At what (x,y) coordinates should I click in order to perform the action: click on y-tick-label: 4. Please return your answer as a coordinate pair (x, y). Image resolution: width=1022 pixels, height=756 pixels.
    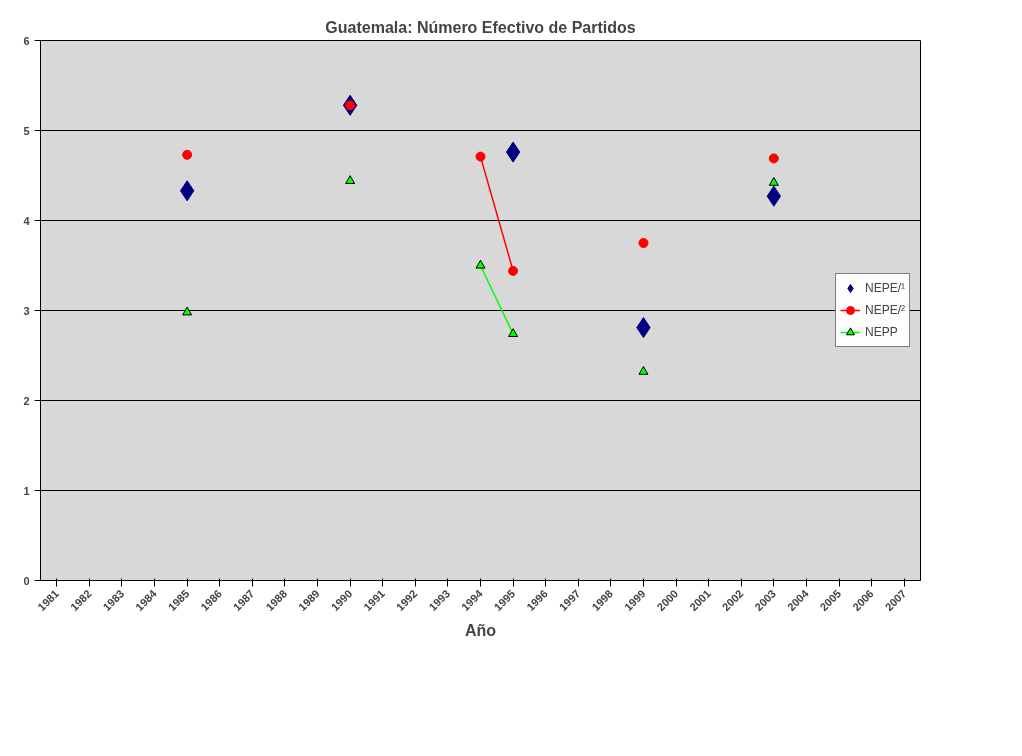
    Looking at the image, I should click on (27, 220).